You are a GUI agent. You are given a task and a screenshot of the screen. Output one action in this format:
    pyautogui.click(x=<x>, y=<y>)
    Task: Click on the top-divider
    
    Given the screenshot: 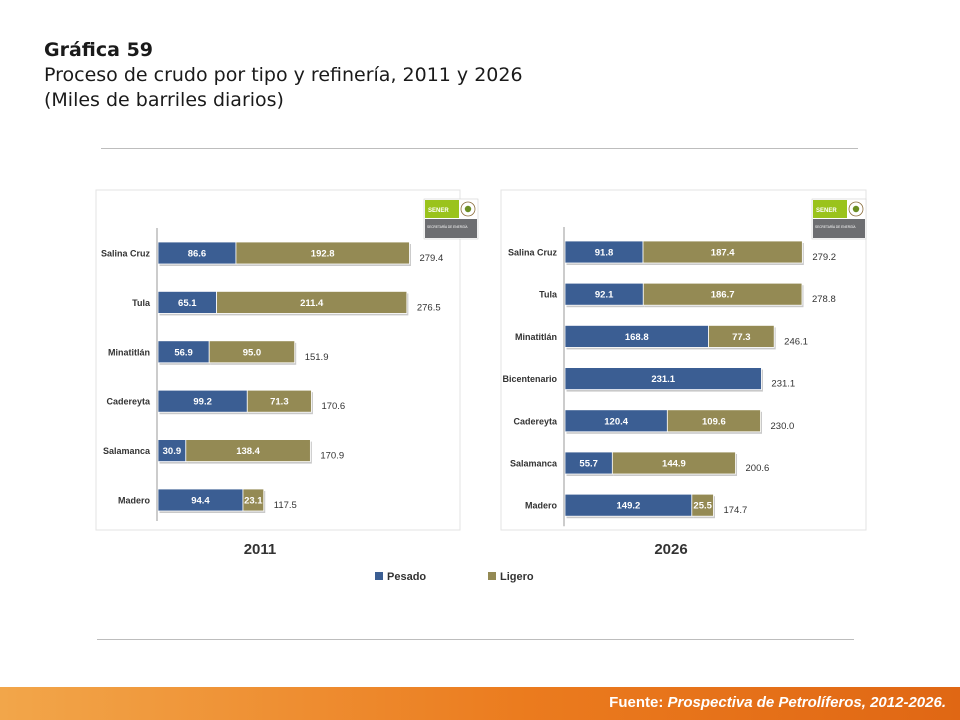 What is the action you would take?
    pyautogui.click(x=479, y=148)
    